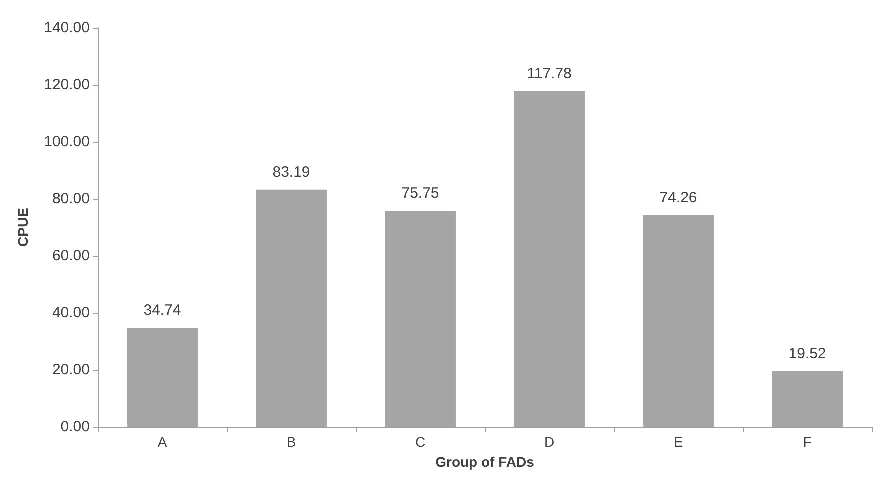 This screenshot has height=482, width=894. What do you see at coordinates (549, 73) in the screenshot?
I see `data-label: 117.78` at bounding box center [549, 73].